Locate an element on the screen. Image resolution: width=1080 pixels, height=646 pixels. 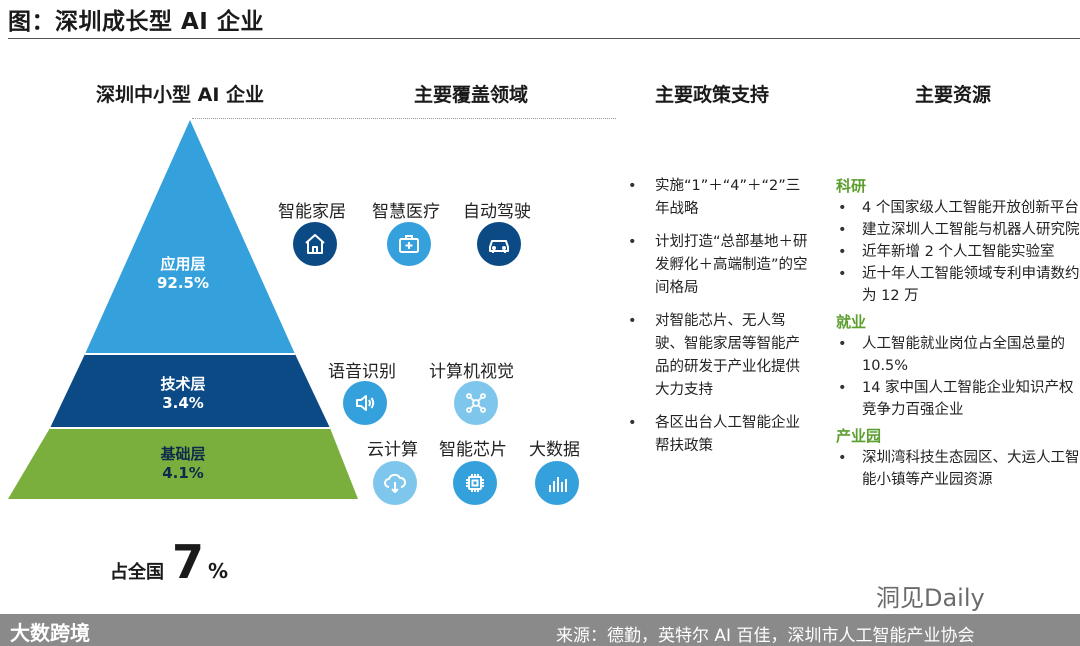
layer-share: 4.1% is located at coordinates (183, 473).